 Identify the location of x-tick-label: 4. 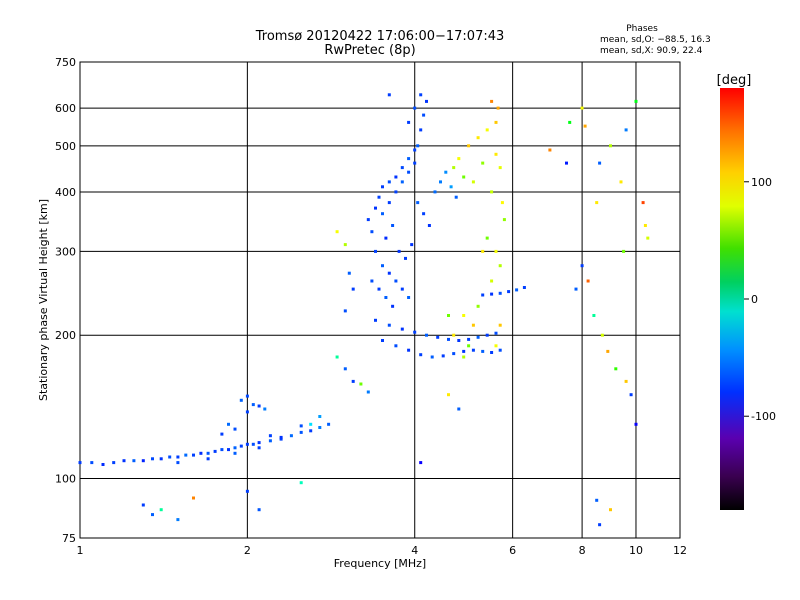
(414, 550).